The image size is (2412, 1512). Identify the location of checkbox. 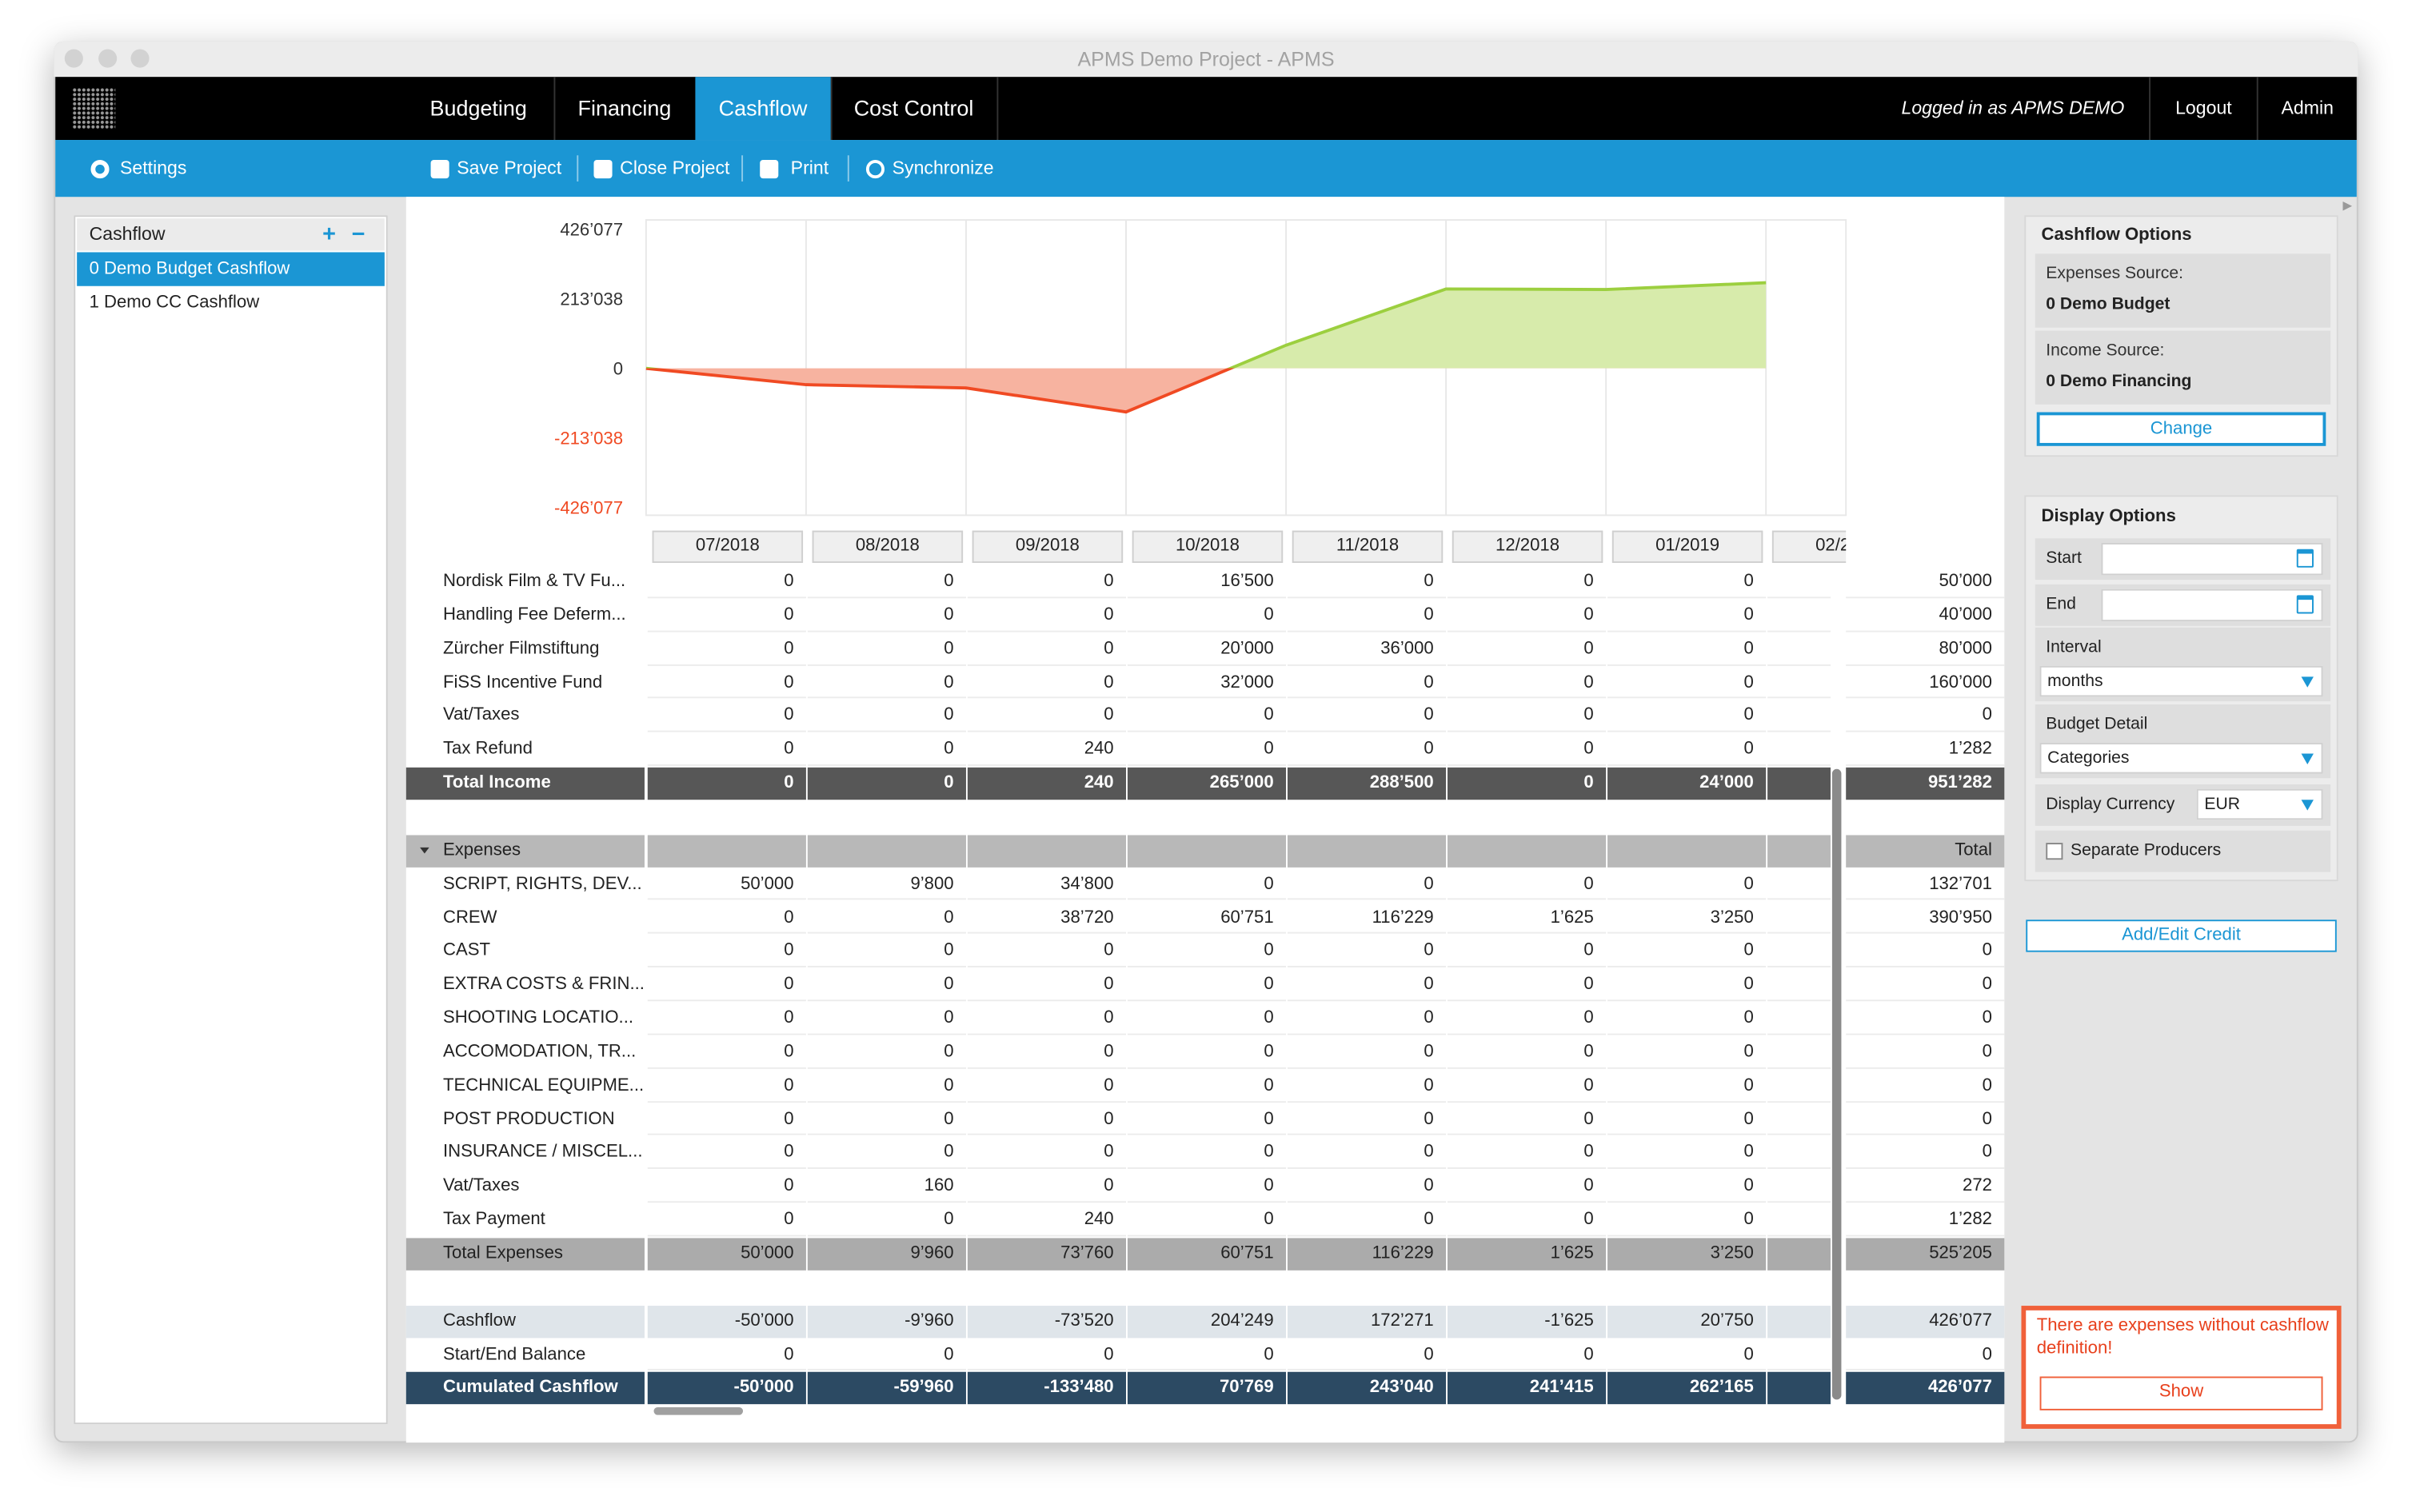
(2054, 851).